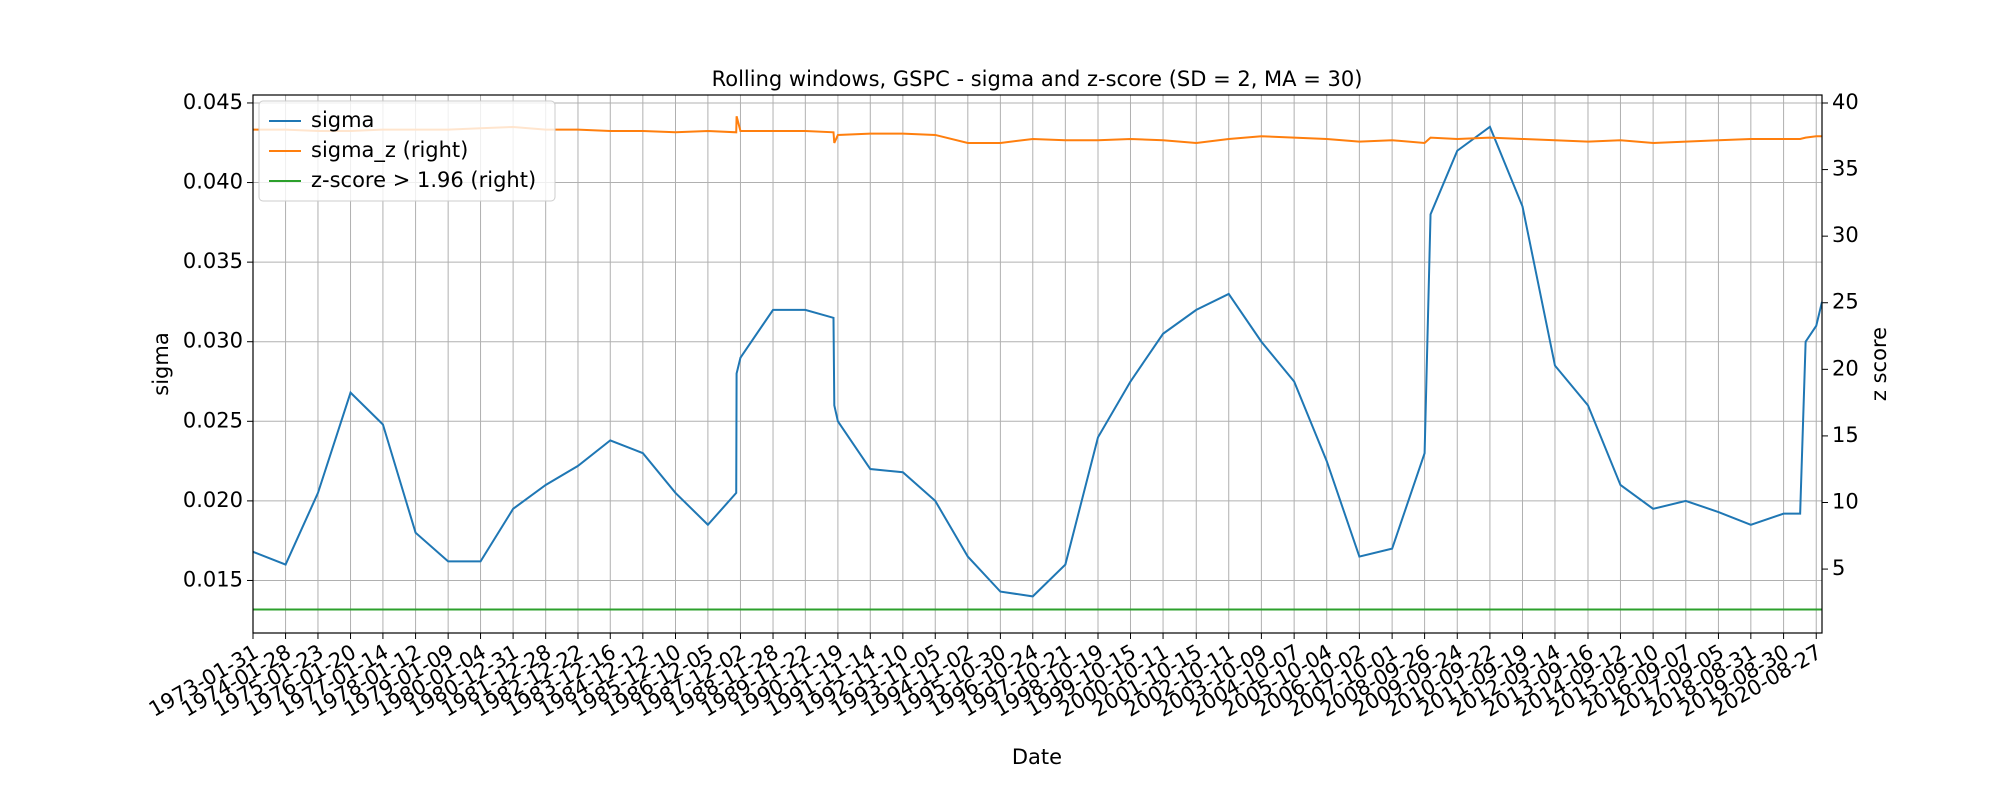 This screenshot has width=2000, height=800. What do you see at coordinates (1845, 368) in the screenshot?
I see `y2-tick-label: 20` at bounding box center [1845, 368].